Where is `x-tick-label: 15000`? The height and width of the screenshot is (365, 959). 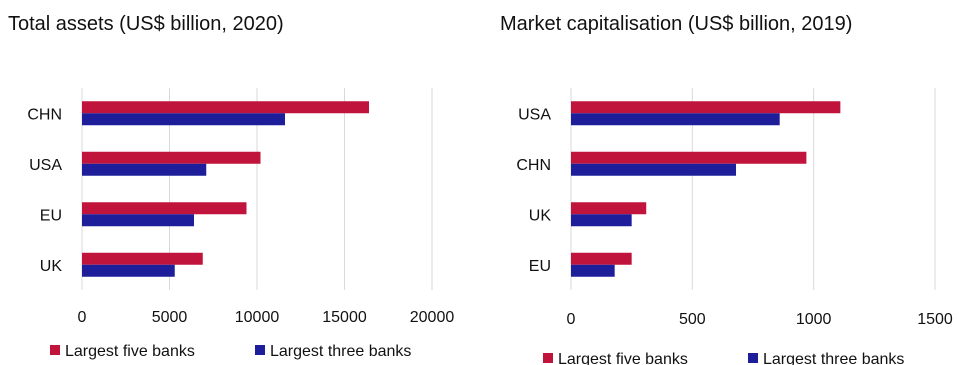 x-tick-label: 15000 is located at coordinates (344, 317).